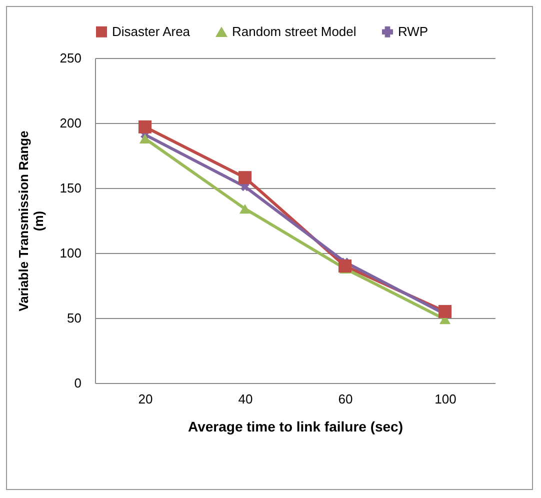  What do you see at coordinates (71, 123) in the screenshot?
I see `y-tick-label: 200` at bounding box center [71, 123].